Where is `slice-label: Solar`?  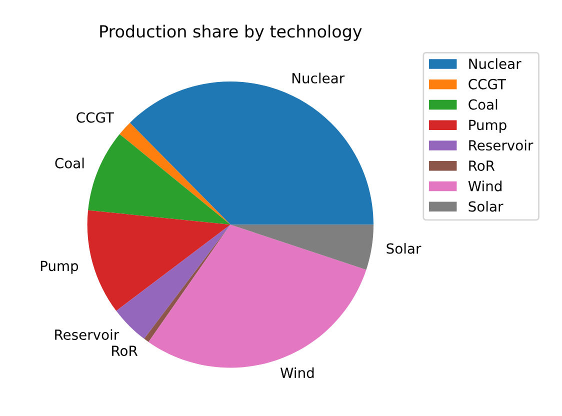 slice-label: Solar is located at coordinates (404, 248).